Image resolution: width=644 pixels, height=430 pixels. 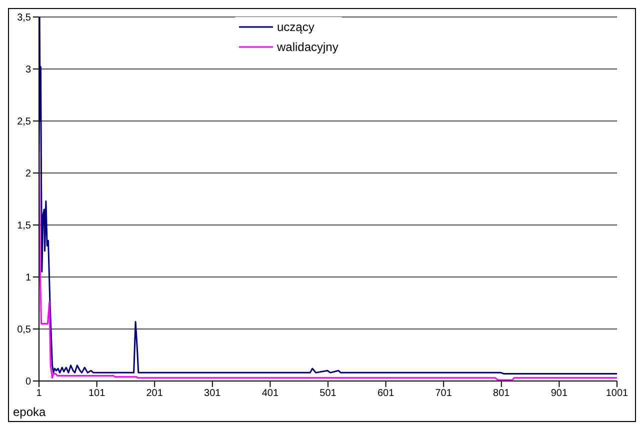 I want to click on y-tick-label: 0, so click(x=28, y=382).